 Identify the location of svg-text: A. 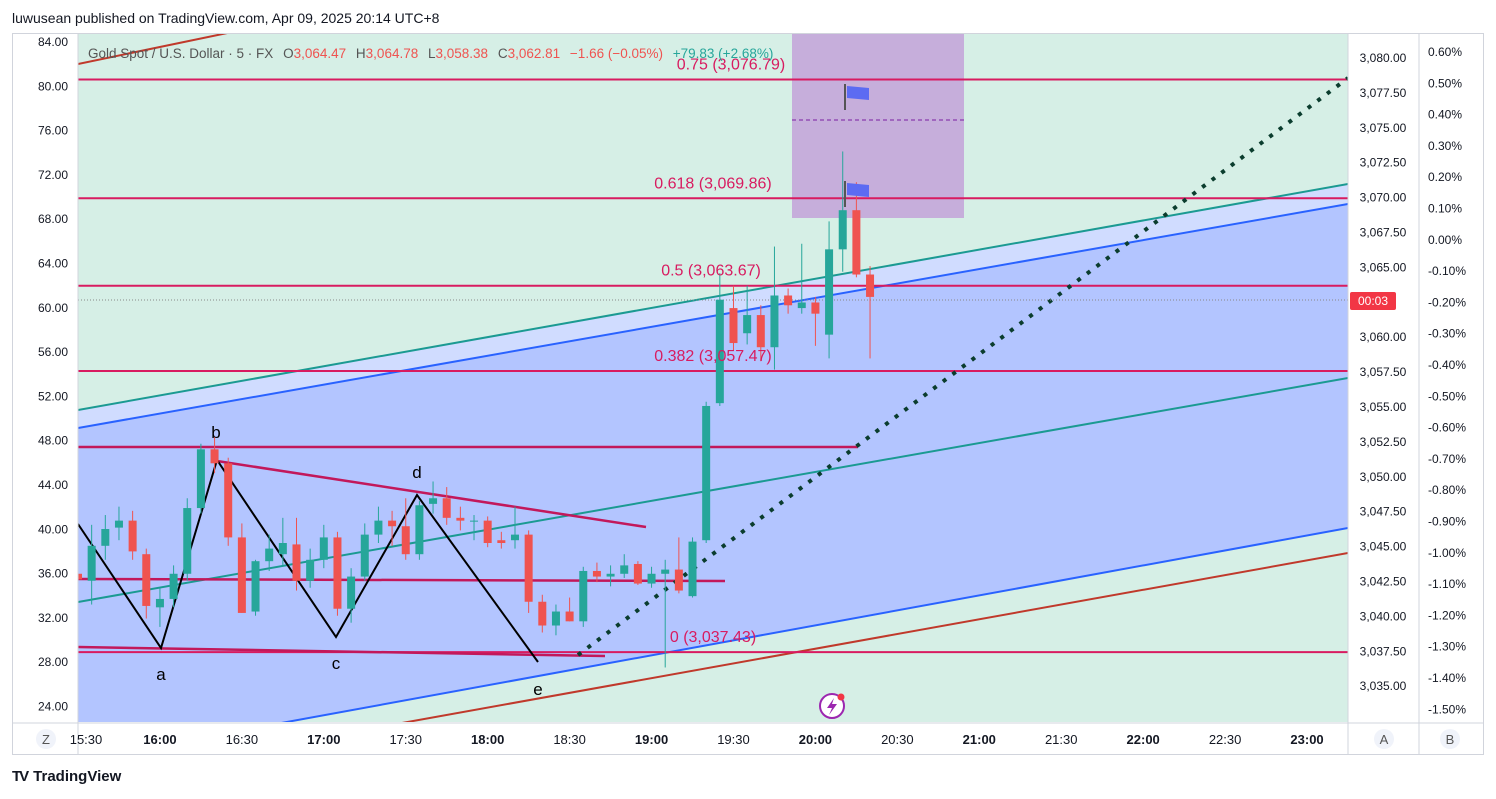
(1384, 739).